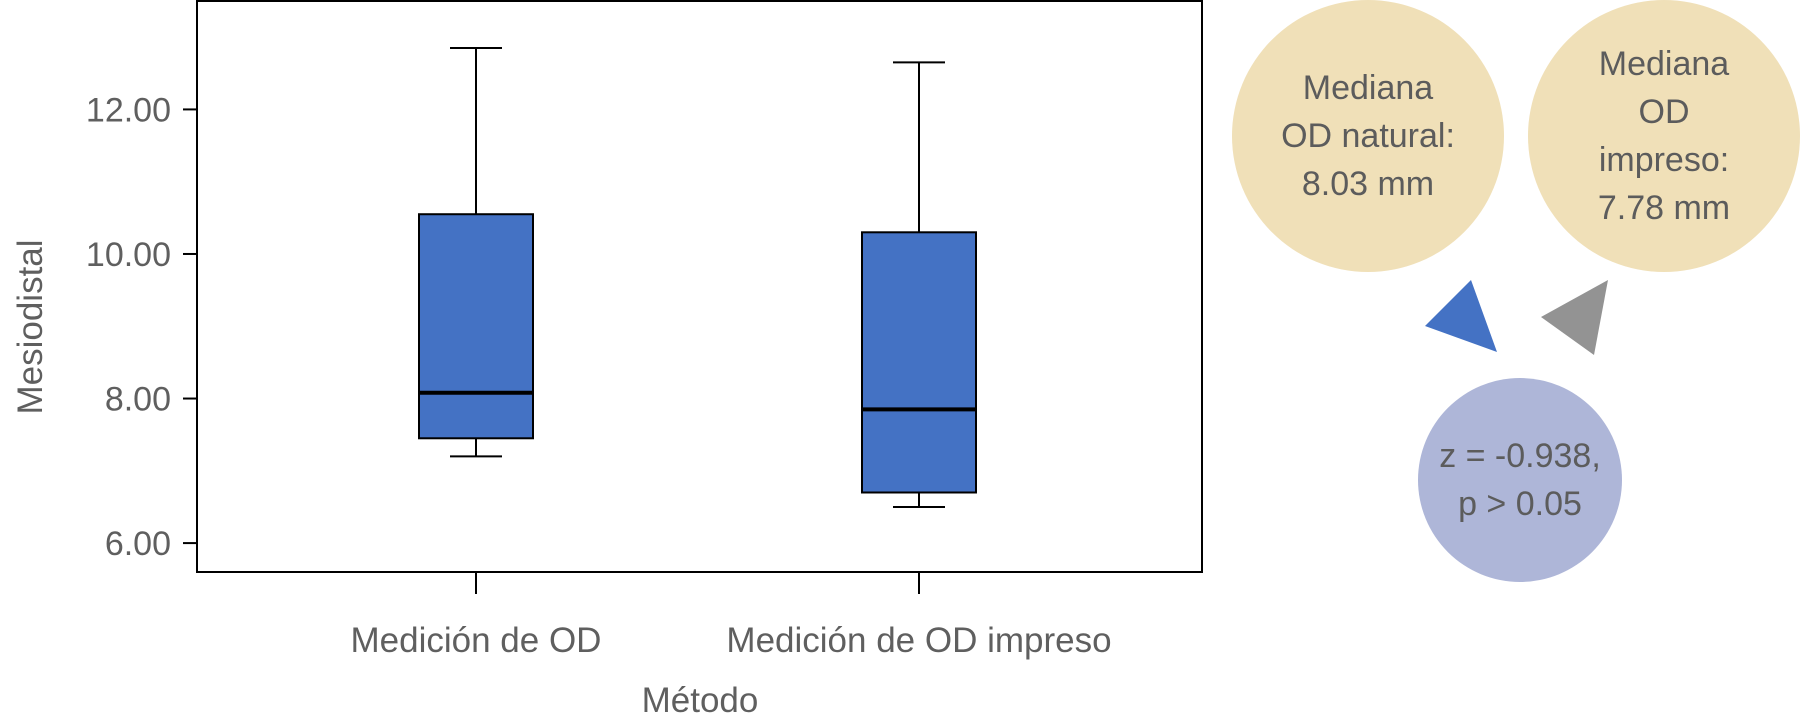 The image size is (1800, 727). What do you see at coordinates (731, 616) in the screenshot?
I see `x-axis: Medición de OD Medición de OD impreso` at bounding box center [731, 616].